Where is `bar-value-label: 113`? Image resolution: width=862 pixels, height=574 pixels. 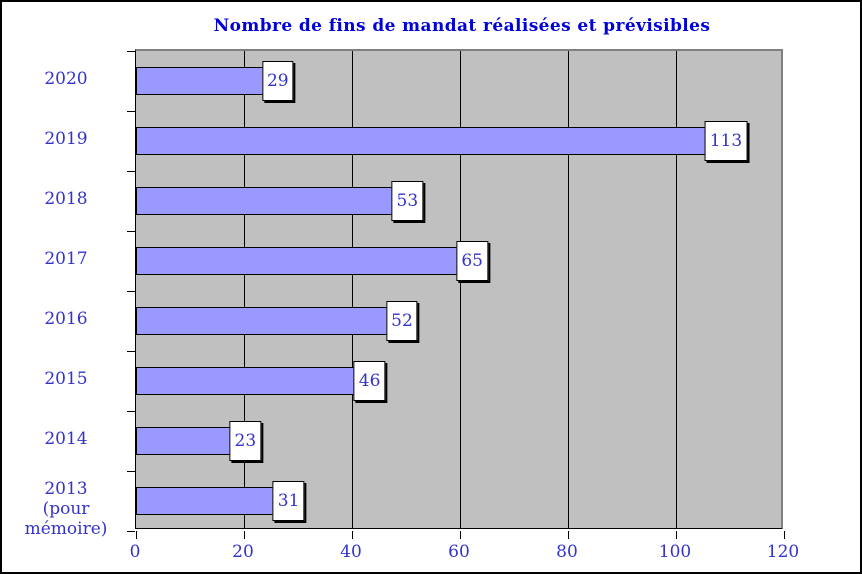 bar-value-label: 113 is located at coordinates (726, 141).